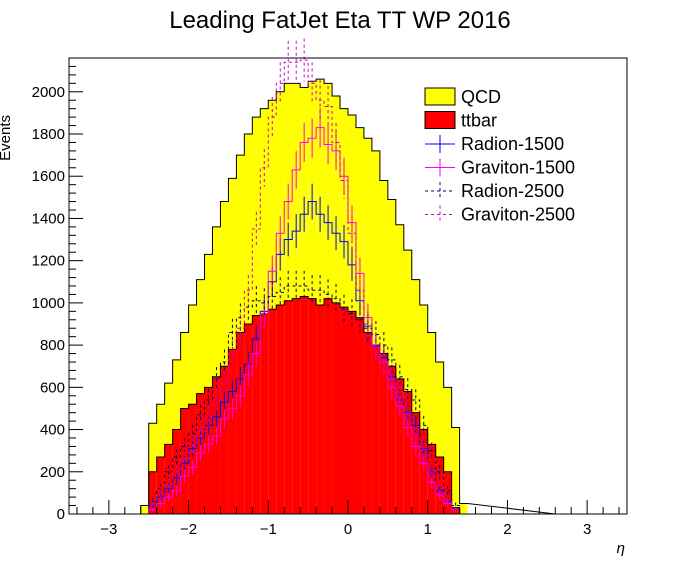 The height and width of the screenshot is (572, 696). I want to click on legend-label-radion-1500: Radion-1500, so click(512, 144).